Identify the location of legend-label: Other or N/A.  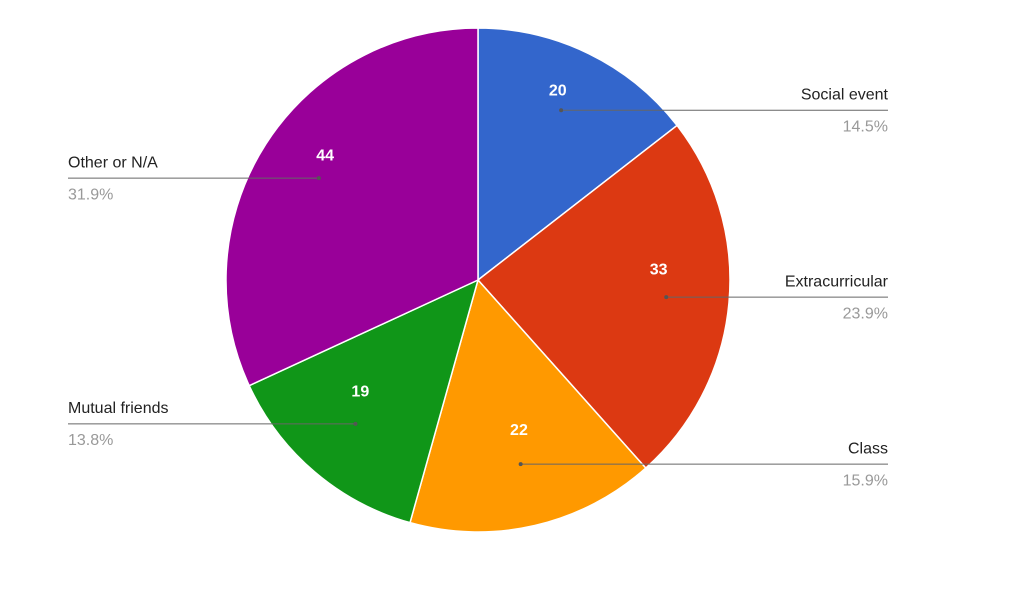
(113, 162).